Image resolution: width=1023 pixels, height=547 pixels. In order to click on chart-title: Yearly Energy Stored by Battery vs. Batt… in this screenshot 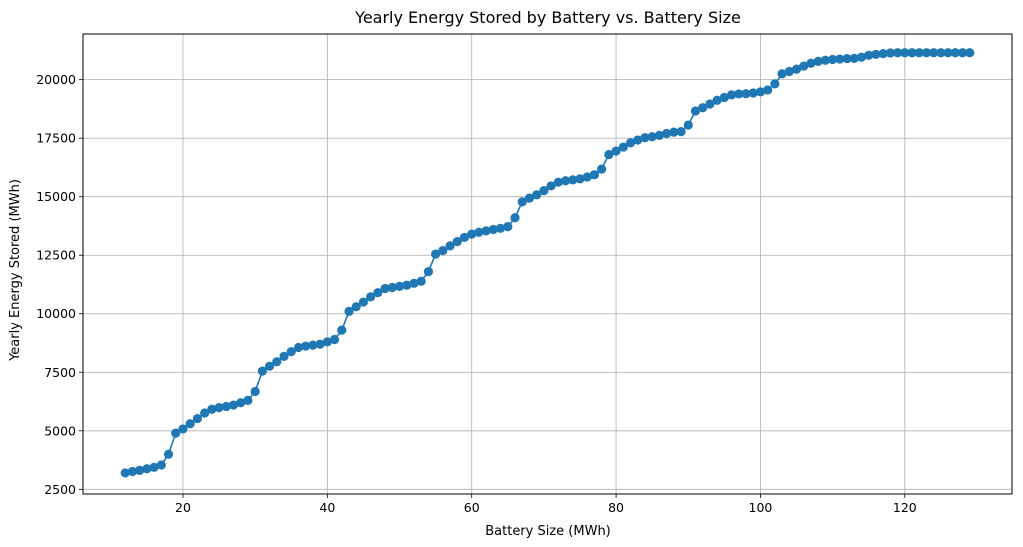, I will do `click(547, 17)`.